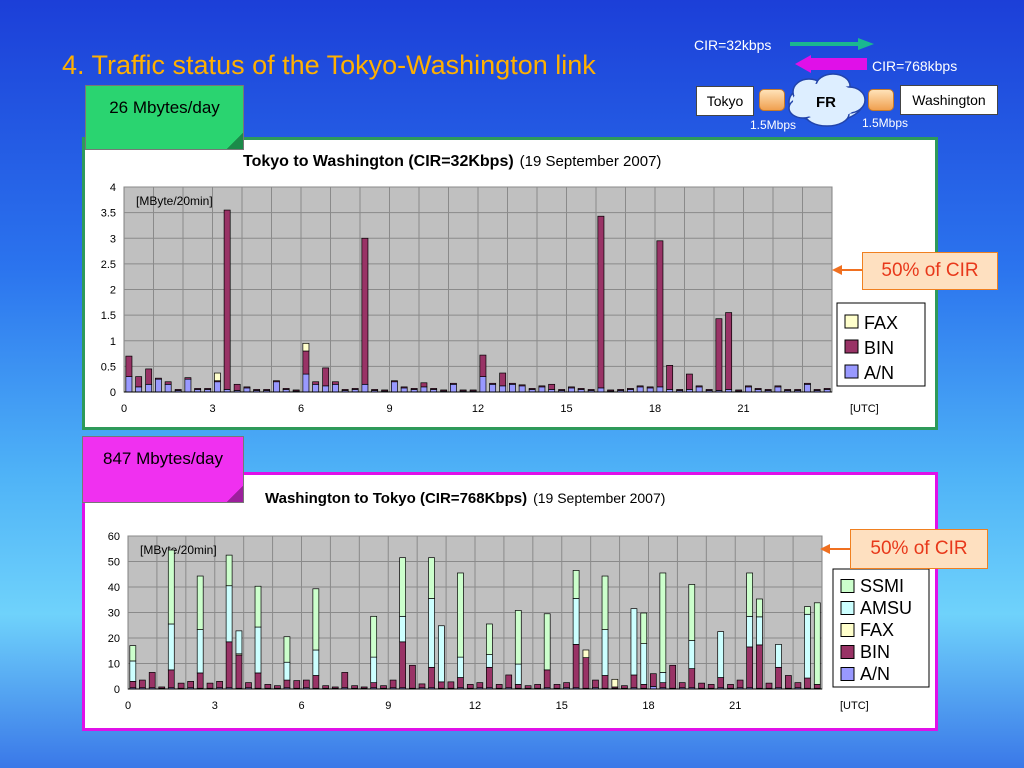 The width and height of the screenshot is (1024, 768). What do you see at coordinates (648, 706) in the screenshot?
I see `x-tick-label: 18` at bounding box center [648, 706].